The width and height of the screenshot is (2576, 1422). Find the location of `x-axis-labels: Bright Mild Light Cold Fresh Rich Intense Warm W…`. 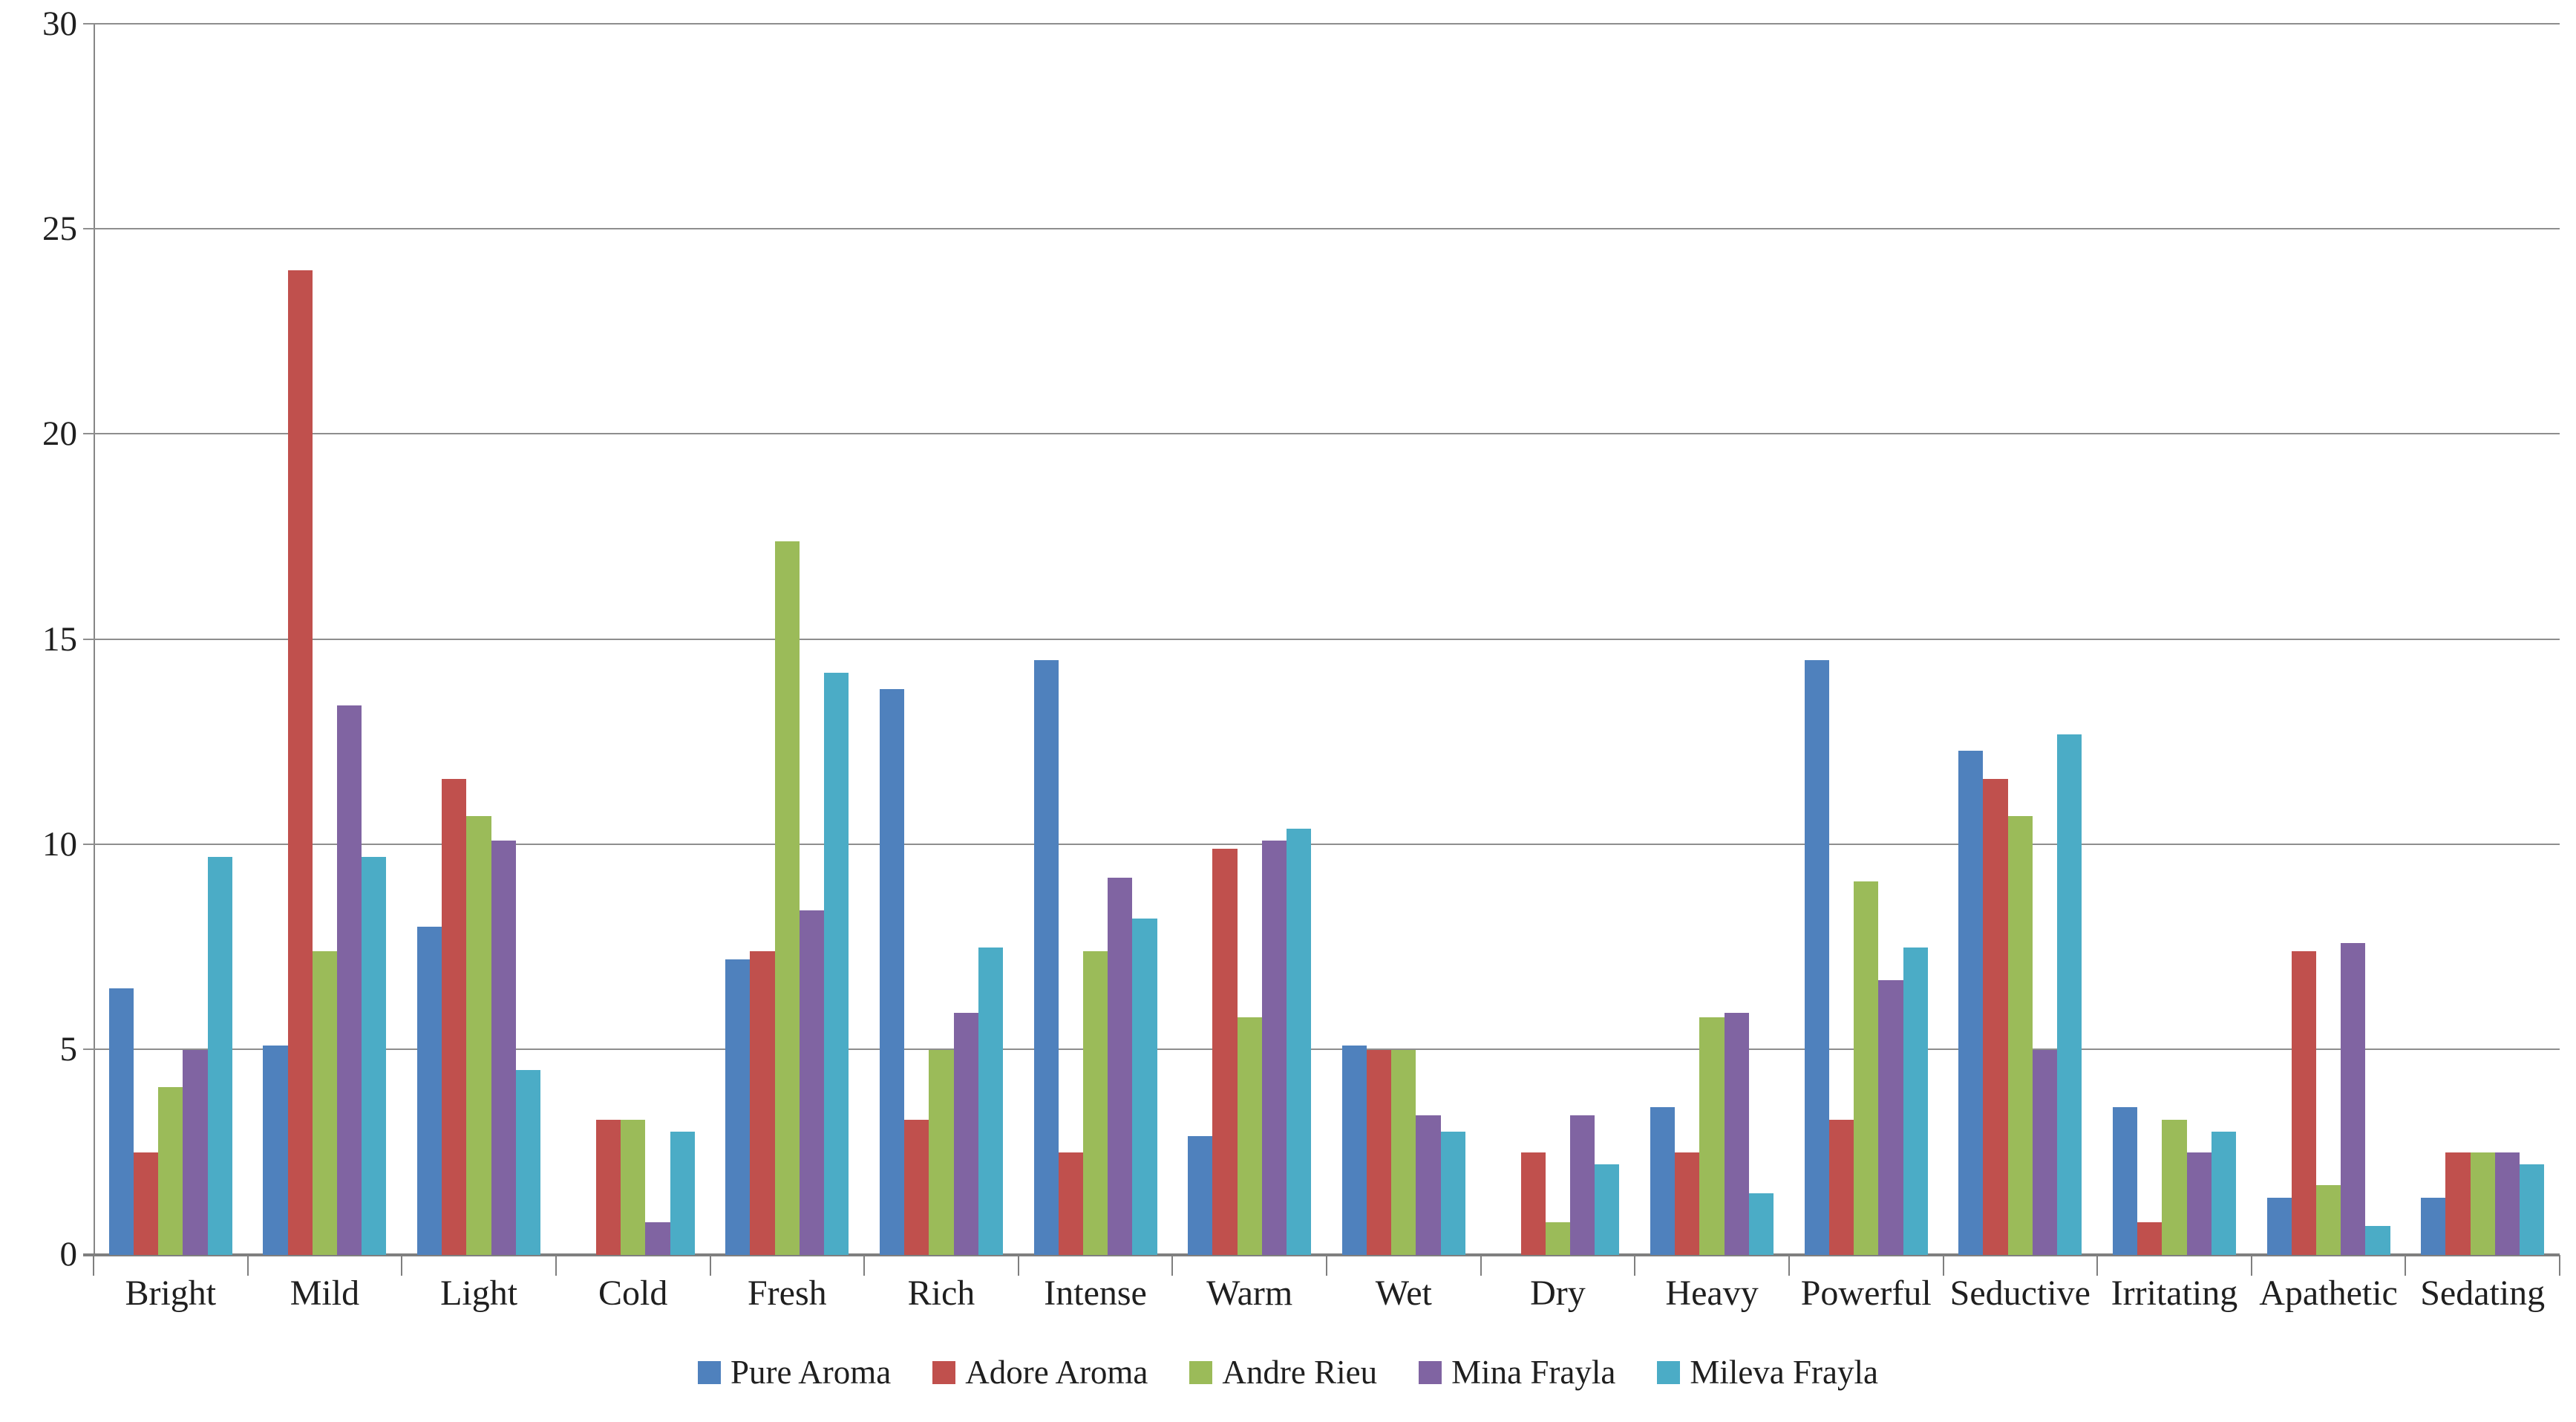

x-axis-labels: Bright Mild Light Cold Fresh Rich Intense Warm W… is located at coordinates (1327, 1302).